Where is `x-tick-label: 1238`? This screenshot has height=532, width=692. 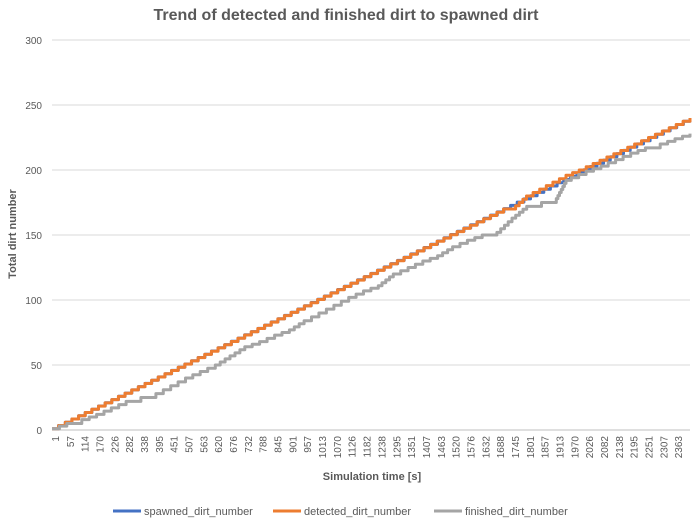 x-tick-label: 1238 is located at coordinates (382, 447).